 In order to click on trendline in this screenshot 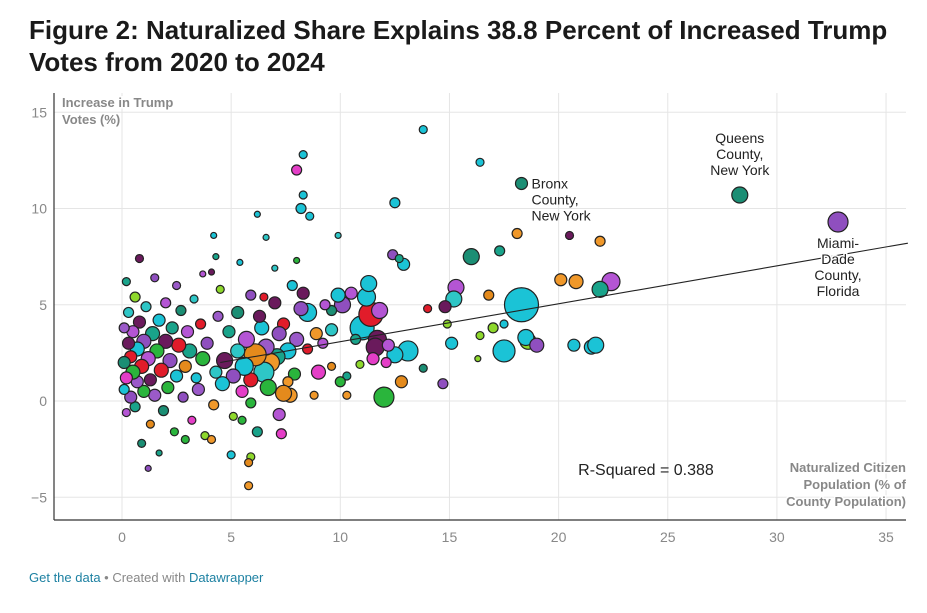, I will do `click(564, 303)`.